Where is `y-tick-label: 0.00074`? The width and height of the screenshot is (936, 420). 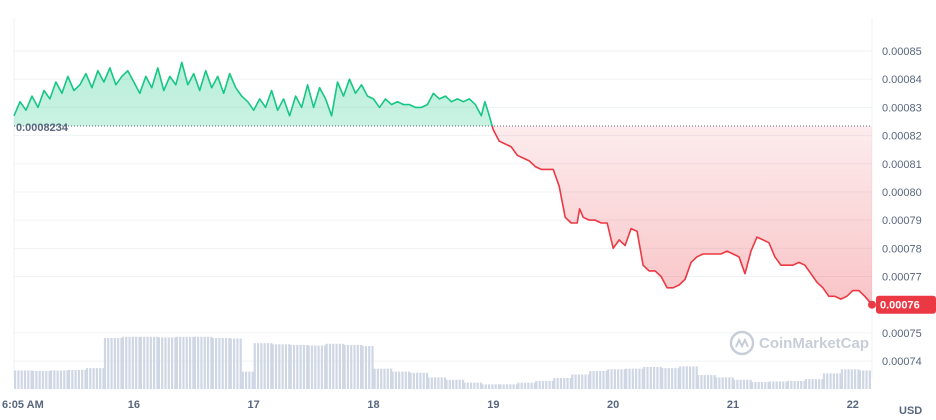 y-tick-label: 0.00074 is located at coordinates (902, 362).